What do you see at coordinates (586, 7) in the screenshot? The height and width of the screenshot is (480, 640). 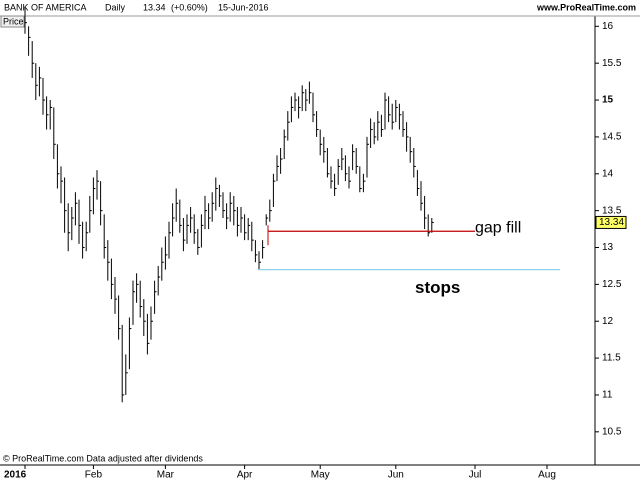 I see `site: www.ProRealTime.com` at bounding box center [586, 7].